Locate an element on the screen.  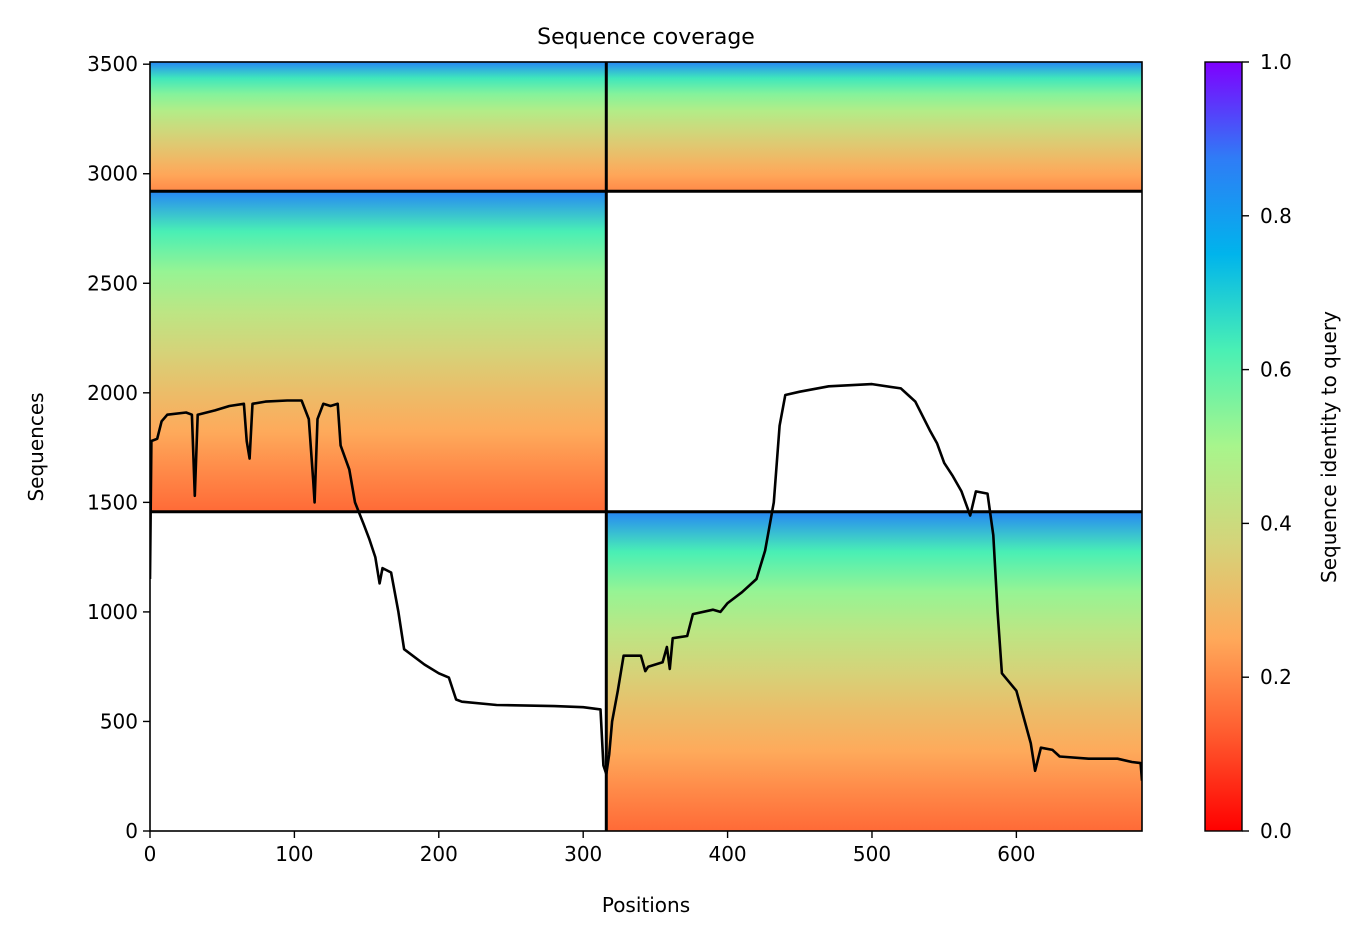
y-tick-label: 0 is located at coordinates (131, 831).